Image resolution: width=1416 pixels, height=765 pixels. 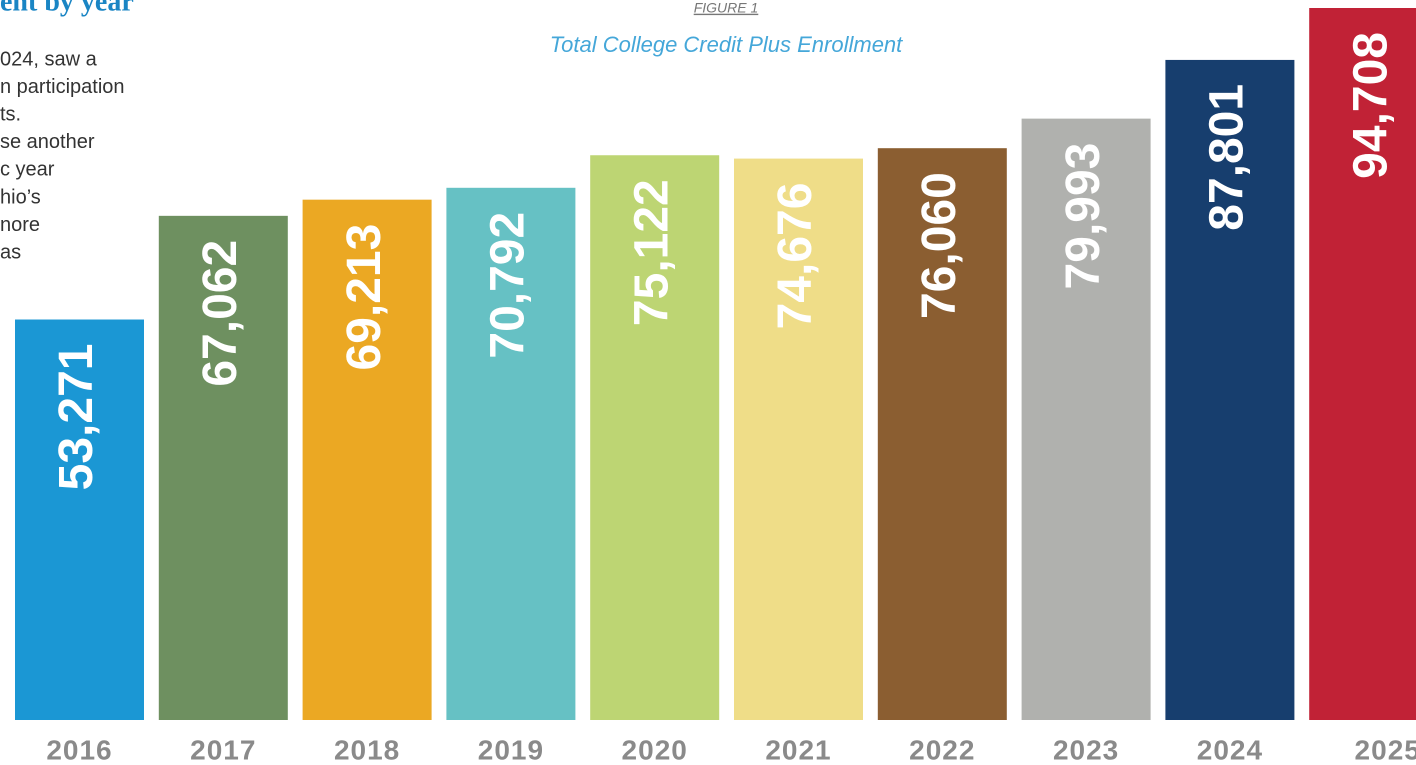 What do you see at coordinates (364, 297) in the screenshot?
I see `value-label: 69,213` at bounding box center [364, 297].